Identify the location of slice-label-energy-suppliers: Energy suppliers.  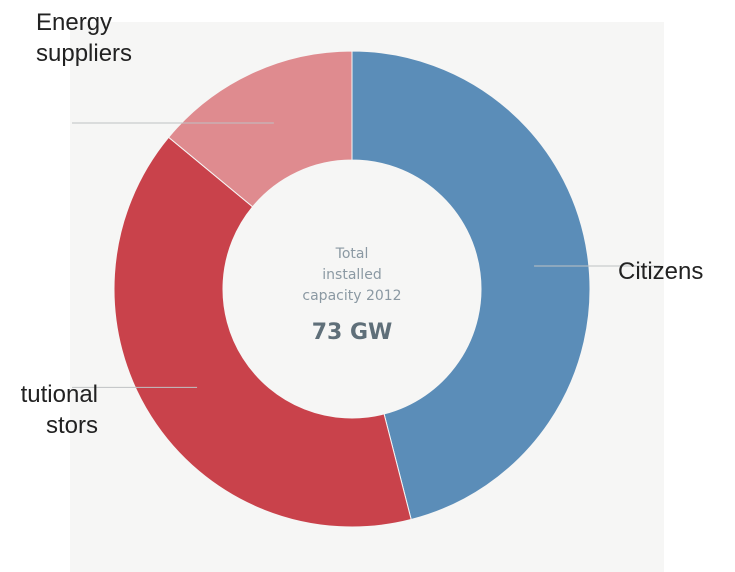
(84, 38).